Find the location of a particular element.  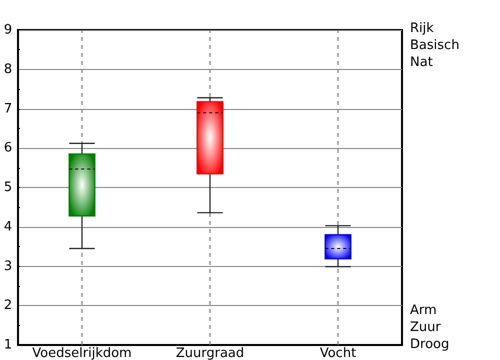

x-tick-label: Voedselrijkdom is located at coordinates (82, 353).